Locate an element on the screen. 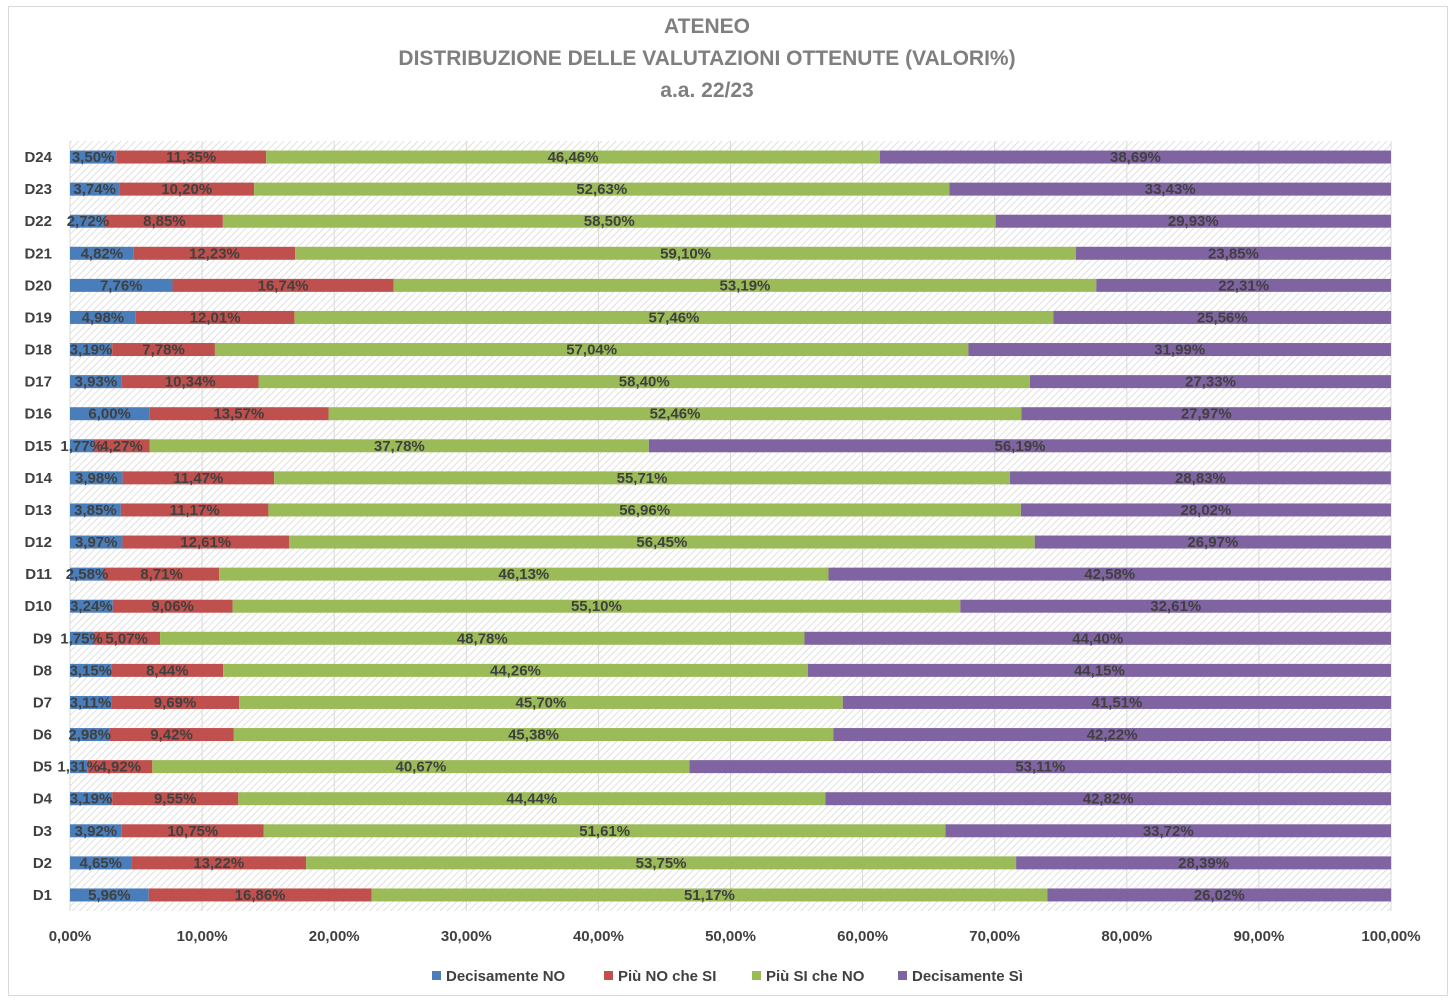 This screenshot has height=1001, width=1456. data-label: 44,15% is located at coordinates (1099, 670).